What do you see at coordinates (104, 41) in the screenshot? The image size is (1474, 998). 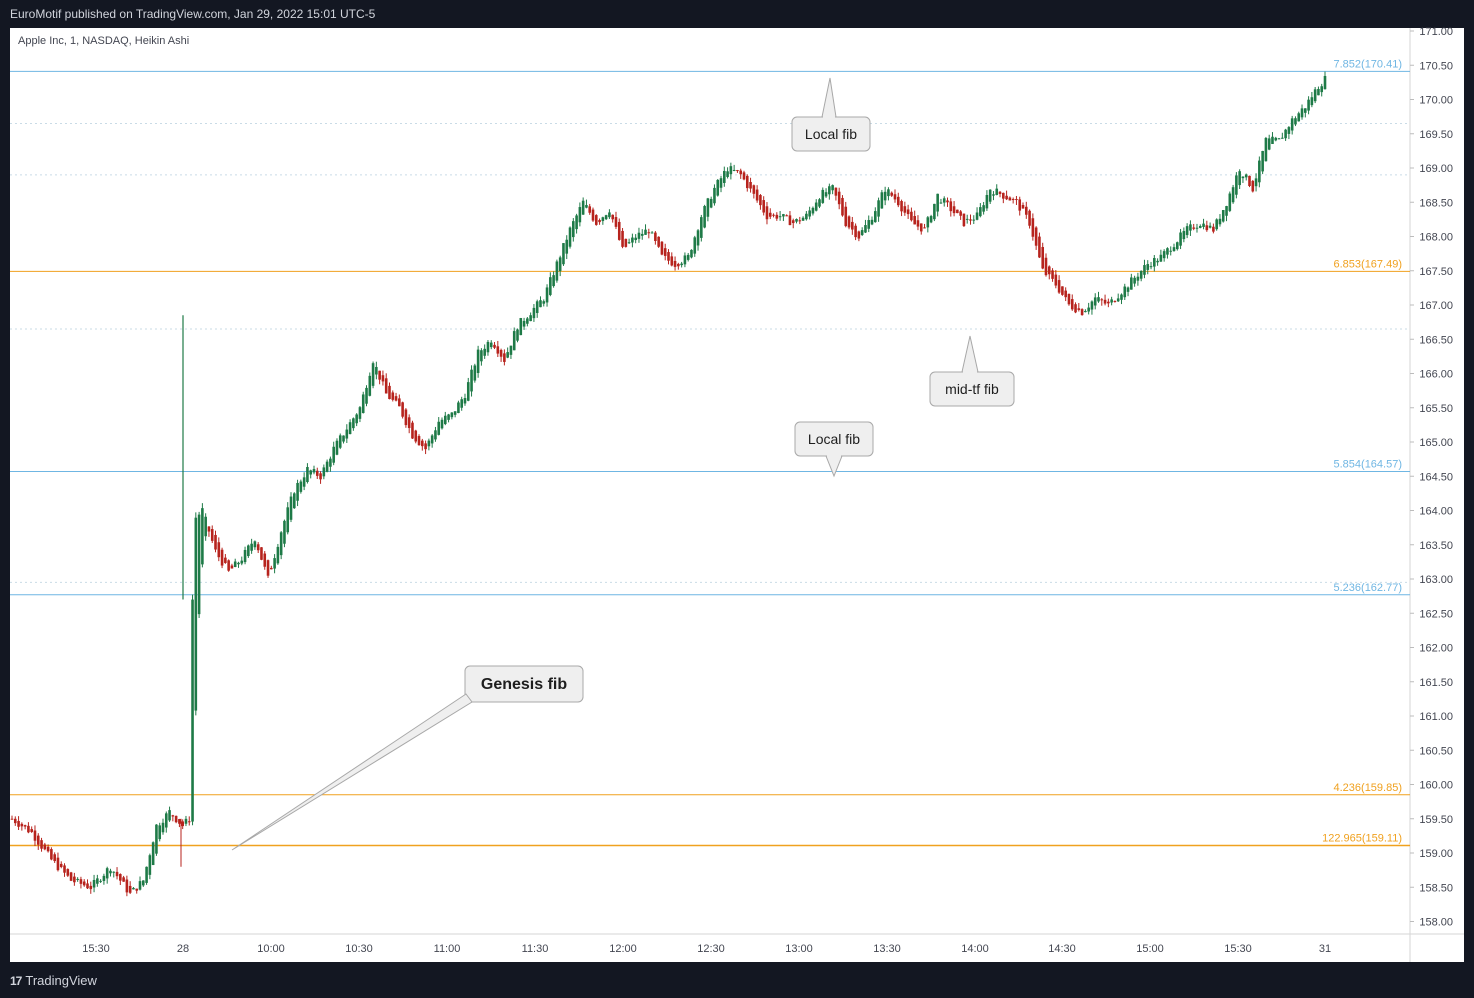 I see `symbol-label: Apple Inc, 1, NASDAQ, Heikin Ashi` at bounding box center [104, 41].